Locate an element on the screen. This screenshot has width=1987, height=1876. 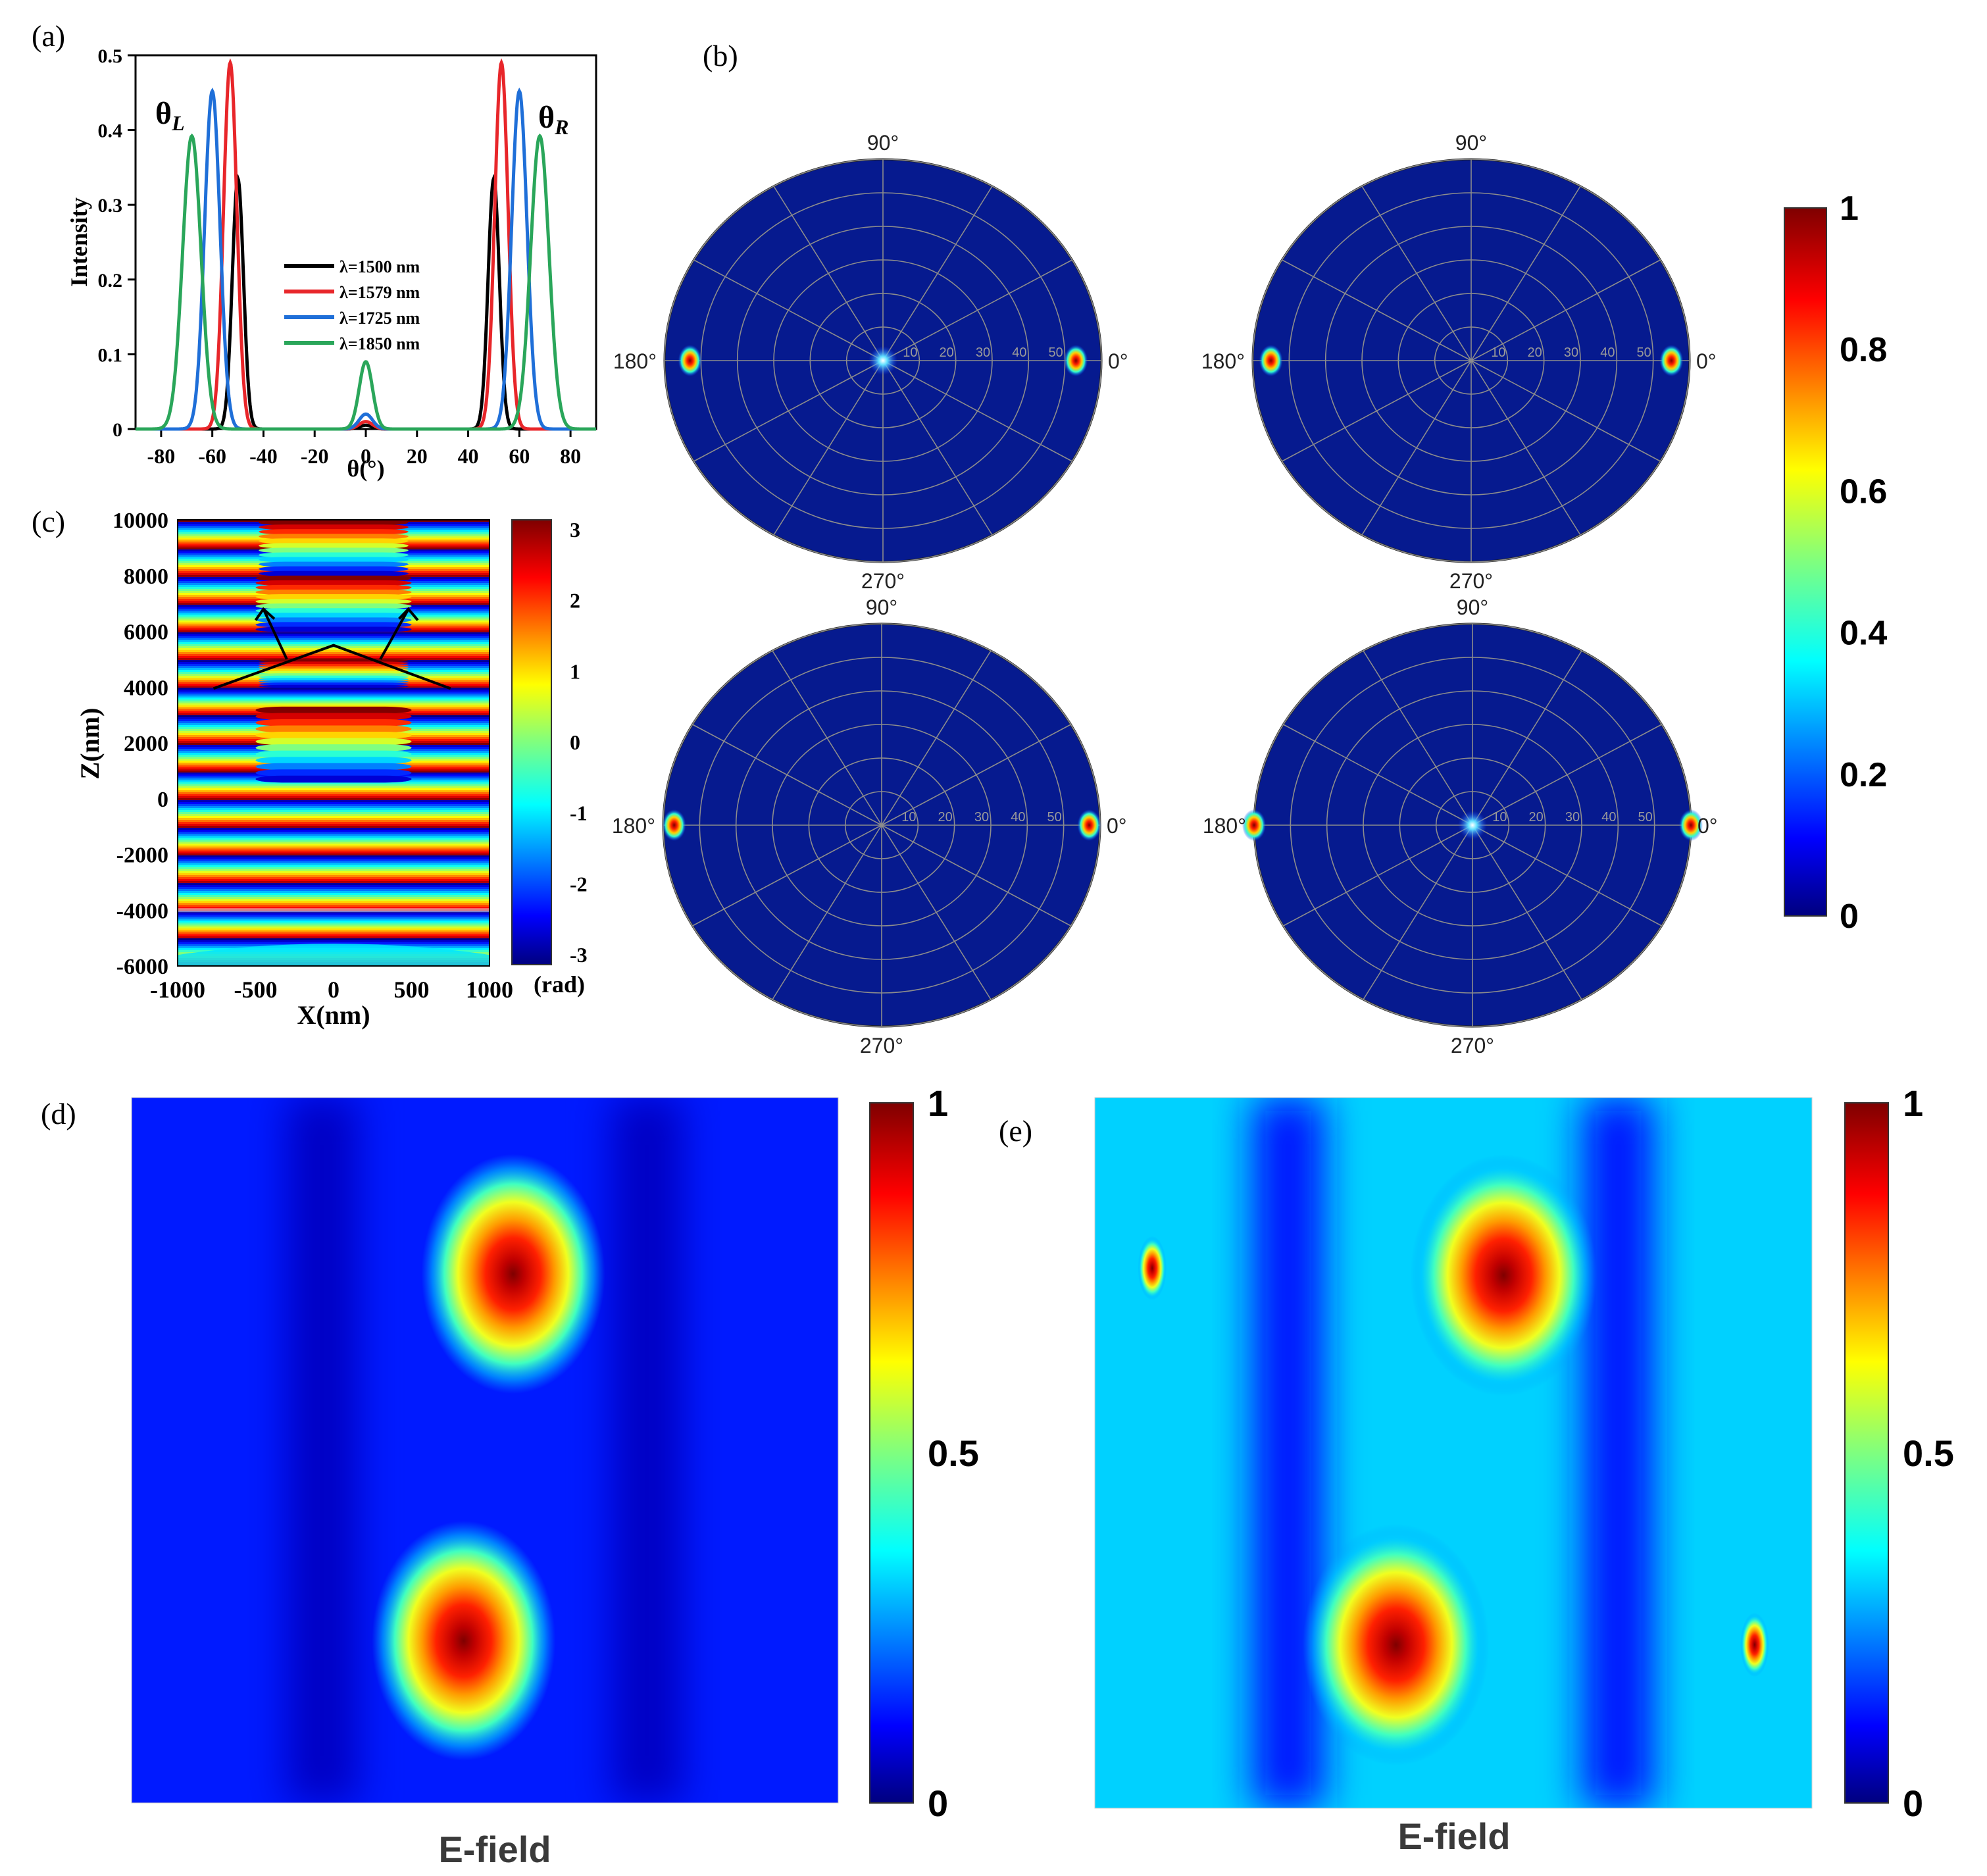
y-tick-label: 0 is located at coordinates (117, 430).